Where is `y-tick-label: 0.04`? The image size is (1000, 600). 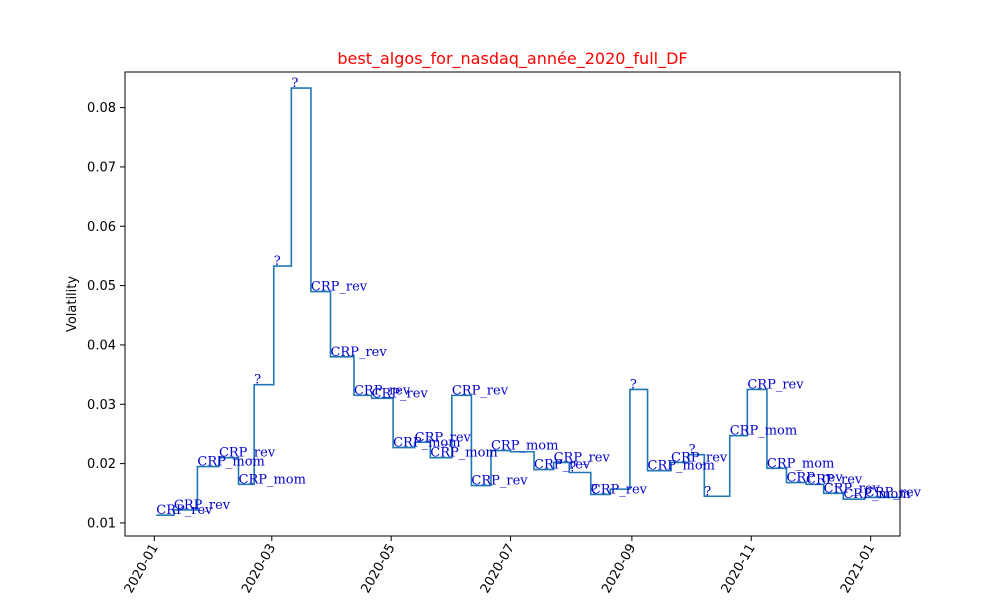 y-tick-label: 0.04 is located at coordinates (101, 345).